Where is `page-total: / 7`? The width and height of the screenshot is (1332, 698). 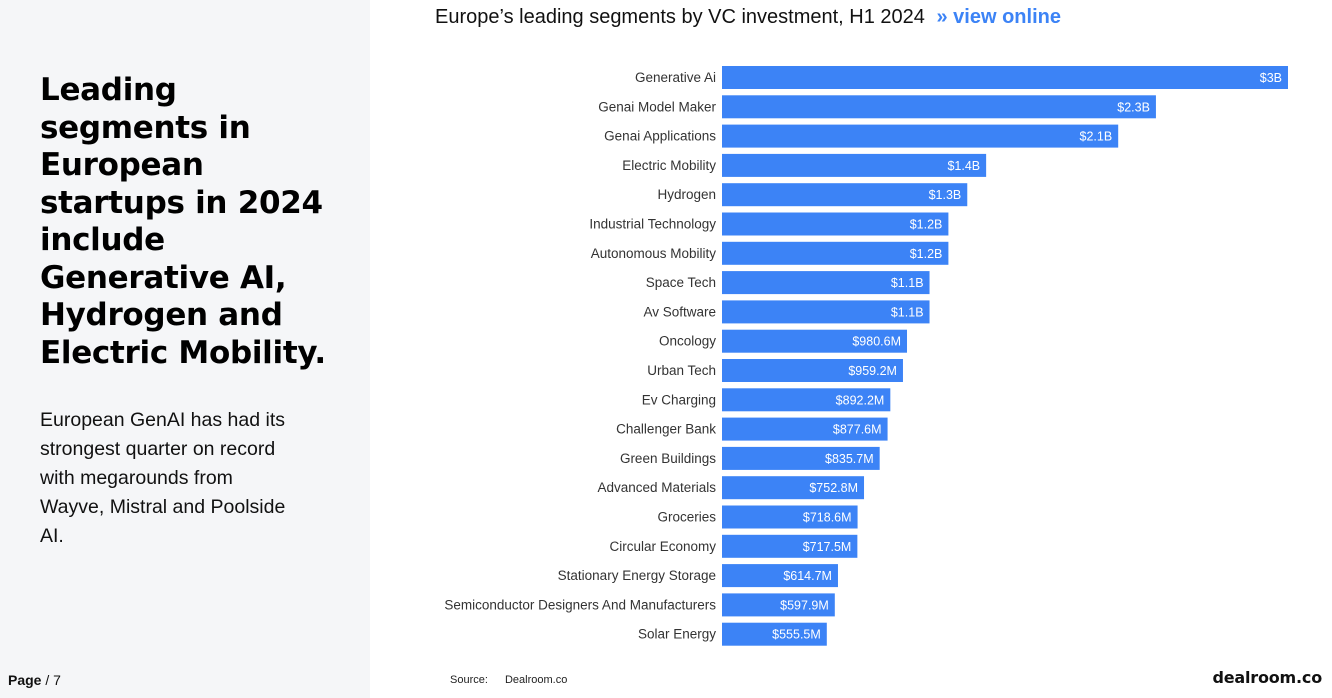 page-total: / 7 is located at coordinates (53, 680).